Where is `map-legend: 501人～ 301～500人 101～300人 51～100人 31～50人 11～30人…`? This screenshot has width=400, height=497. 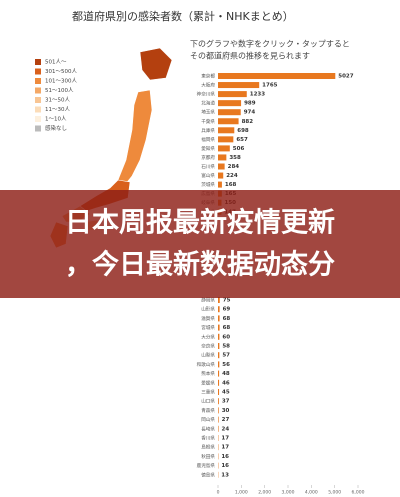
map-legend: 501人～ 301～500人 101～300人 51～100人 31～50人 11～30人… is located at coordinates (56, 95).